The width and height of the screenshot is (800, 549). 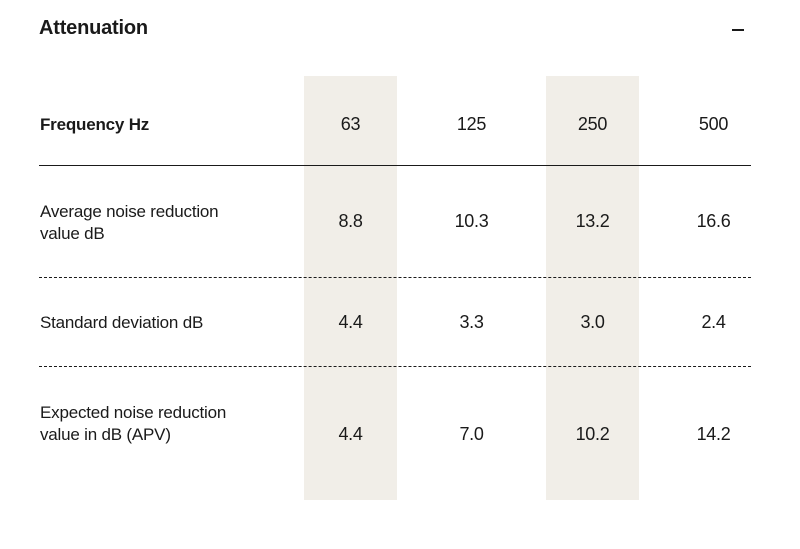 I want to click on frequency-63: 63, so click(x=350, y=124).